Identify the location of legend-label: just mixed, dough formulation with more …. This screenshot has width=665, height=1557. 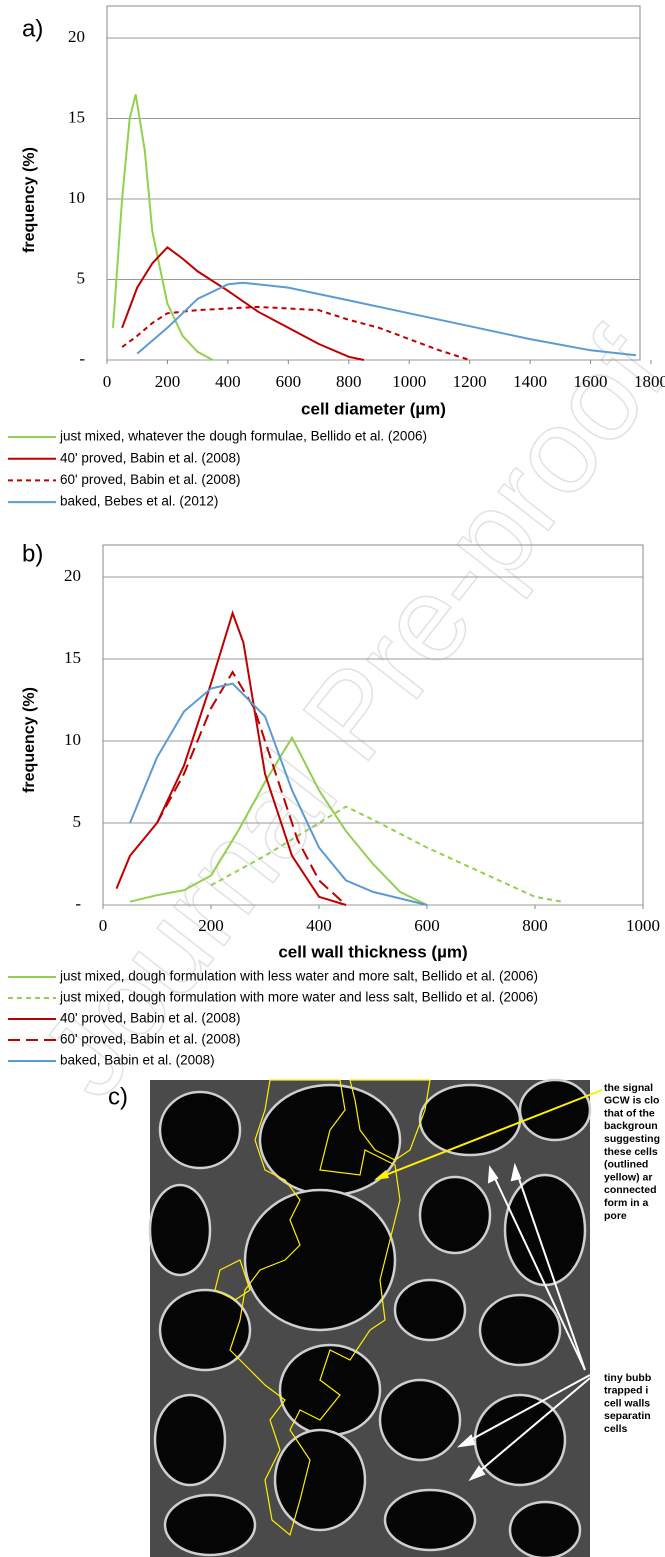
(298, 997).